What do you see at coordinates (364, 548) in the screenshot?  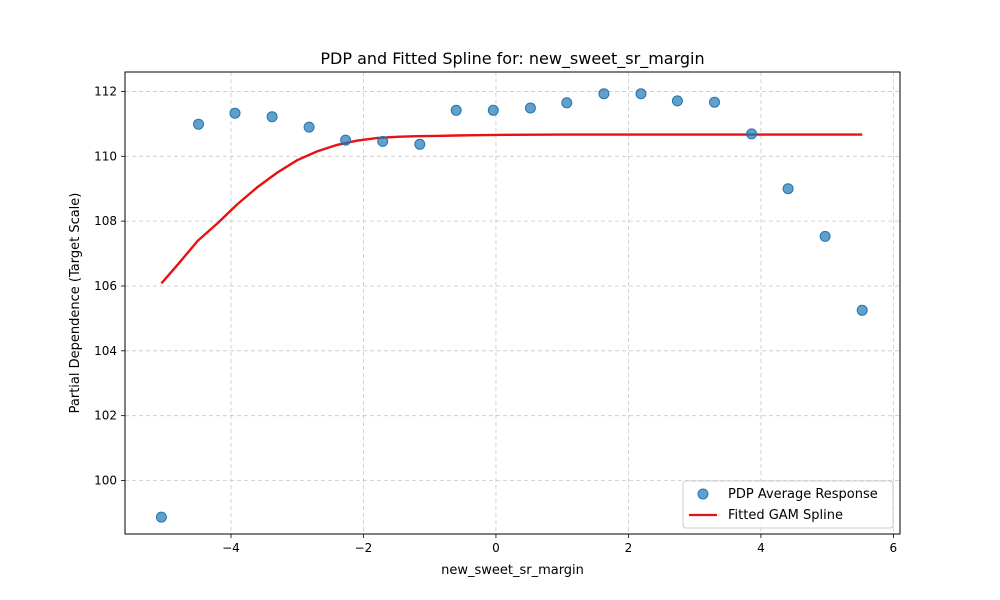 I see `x-tick-label: −2` at bounding box center [364, 548].